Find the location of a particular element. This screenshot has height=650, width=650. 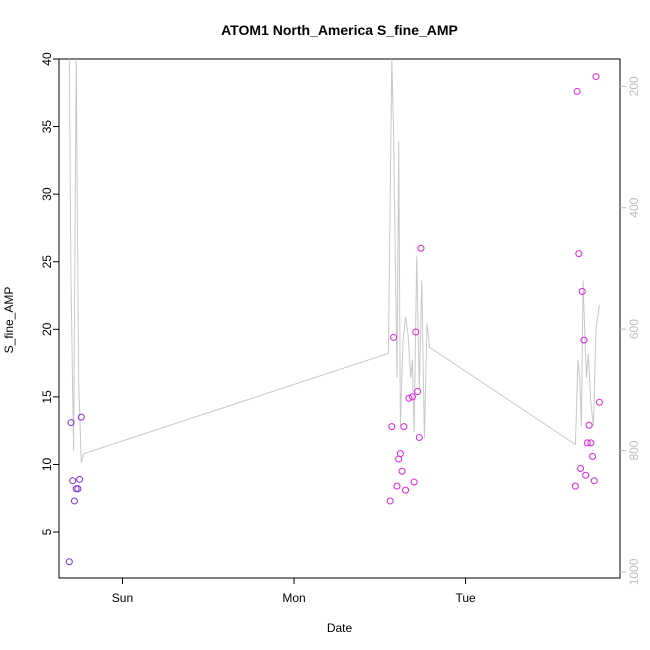

y-axis-label: S_fine_AMP is located at coordinates (9, 320).